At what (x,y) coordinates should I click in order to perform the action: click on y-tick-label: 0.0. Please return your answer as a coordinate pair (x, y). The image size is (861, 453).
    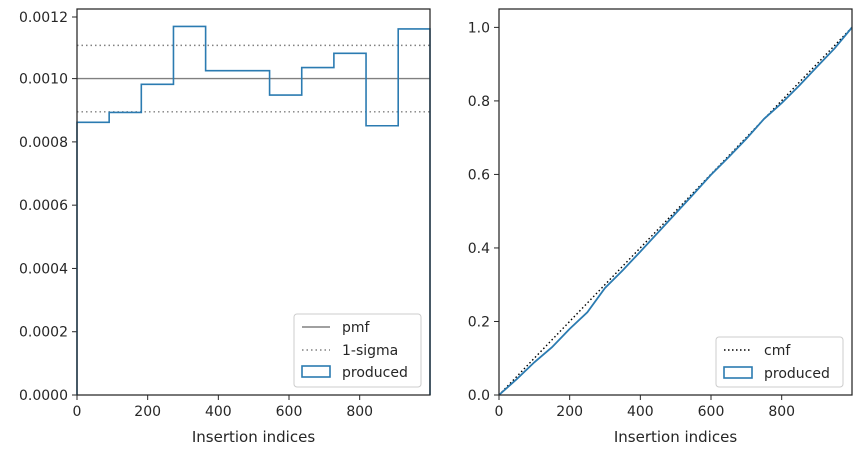
    Looking at the image, I should click on (479, 396).